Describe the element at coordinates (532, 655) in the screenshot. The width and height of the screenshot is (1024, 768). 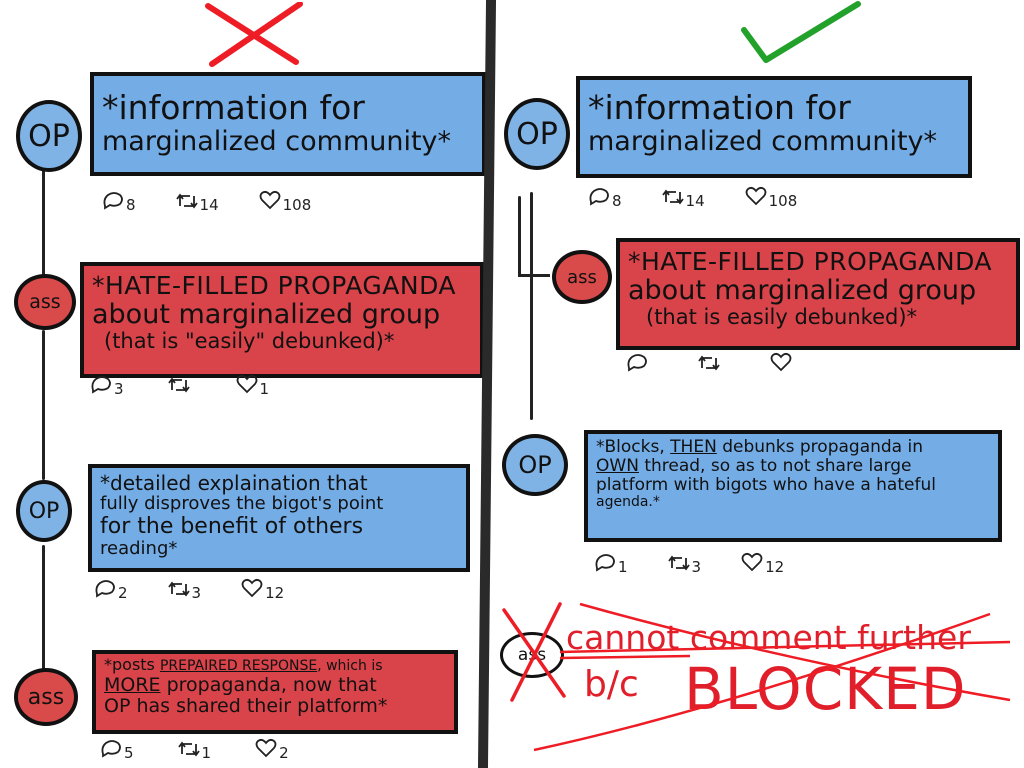
I see `avatar-ass-blocked: ass` at that location.